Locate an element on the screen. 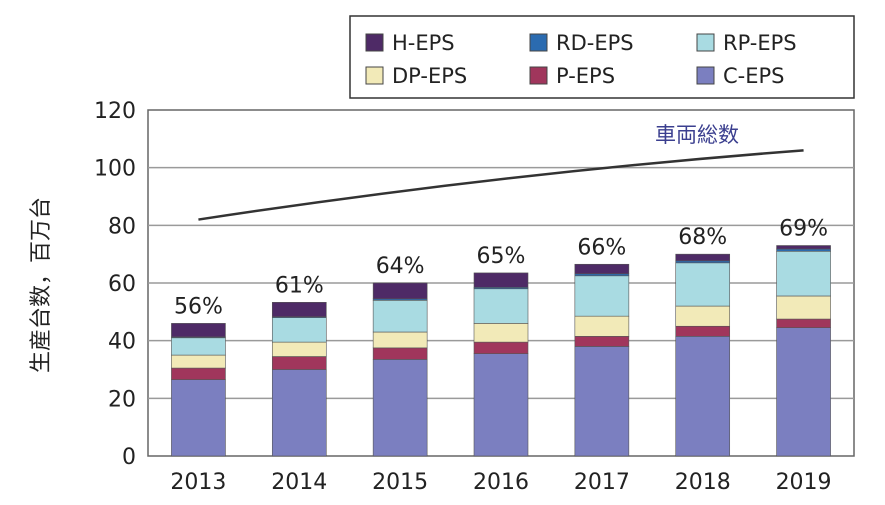  legend-swatch-rp-eps is located at coordinates (705, 42).